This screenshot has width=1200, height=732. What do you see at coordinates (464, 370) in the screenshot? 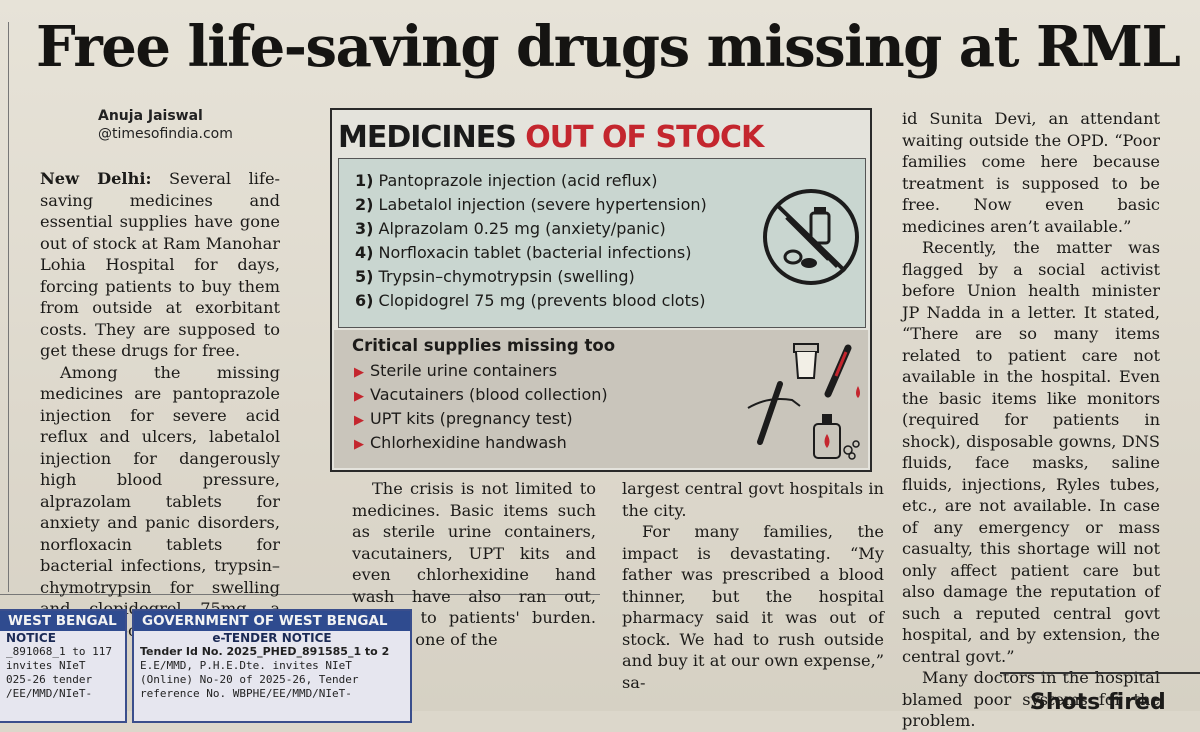
I see `item-text: Sterile urine containers` at bounding box center [464, 370].